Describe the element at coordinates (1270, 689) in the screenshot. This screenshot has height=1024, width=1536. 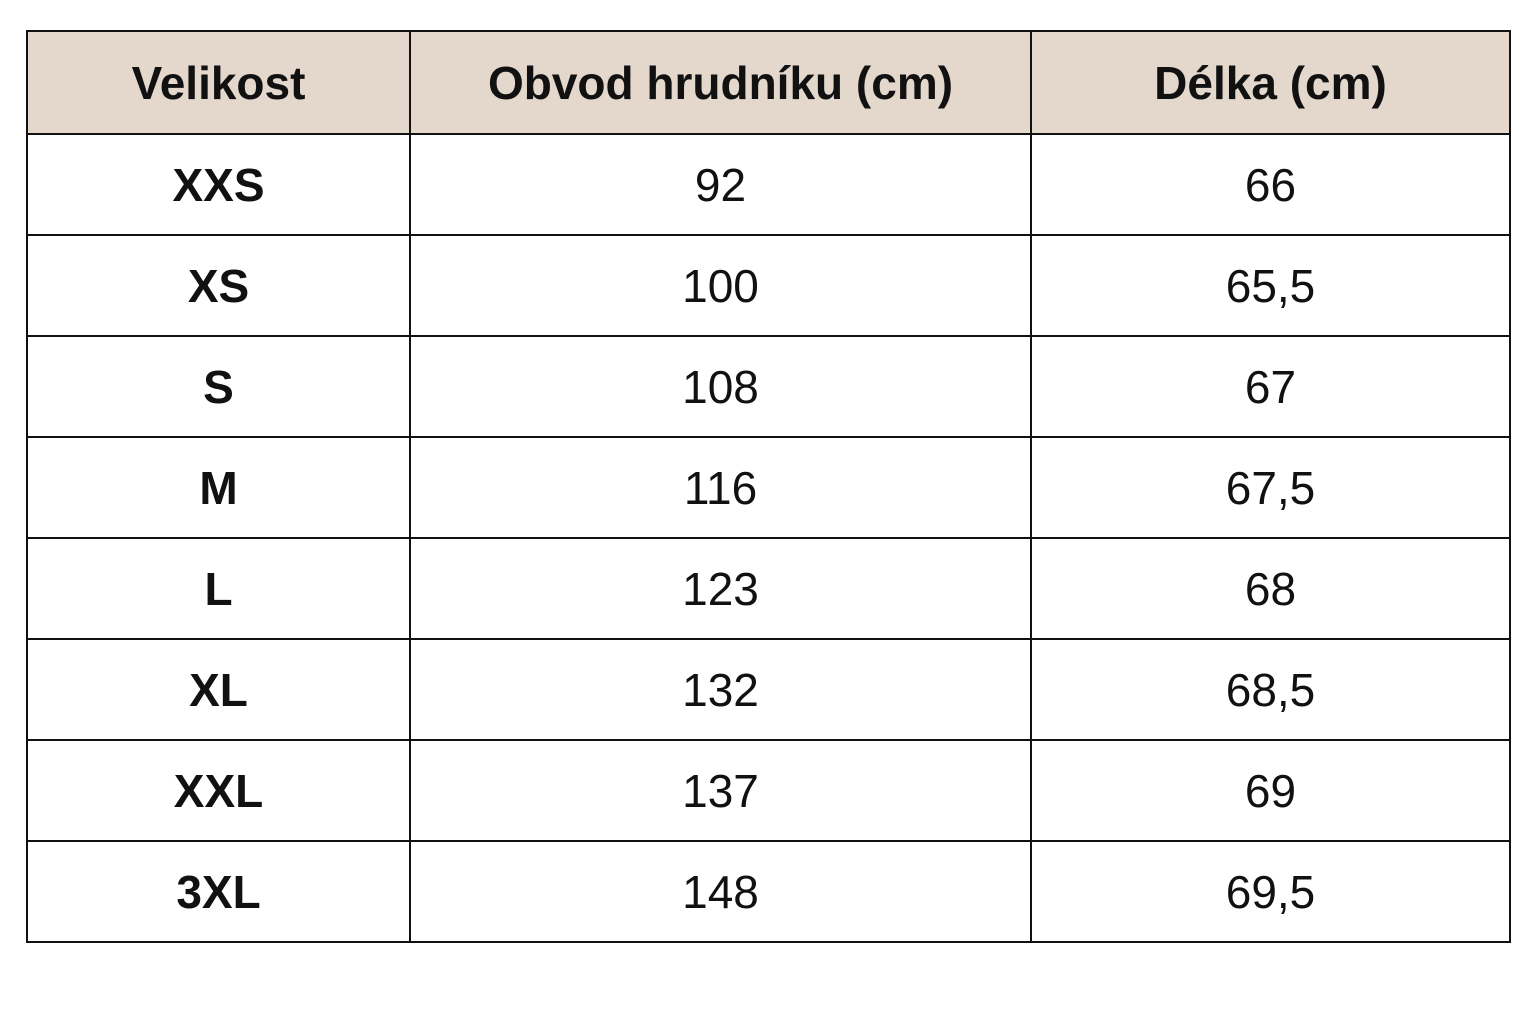
I see `value-cell: 68,5` at that location.